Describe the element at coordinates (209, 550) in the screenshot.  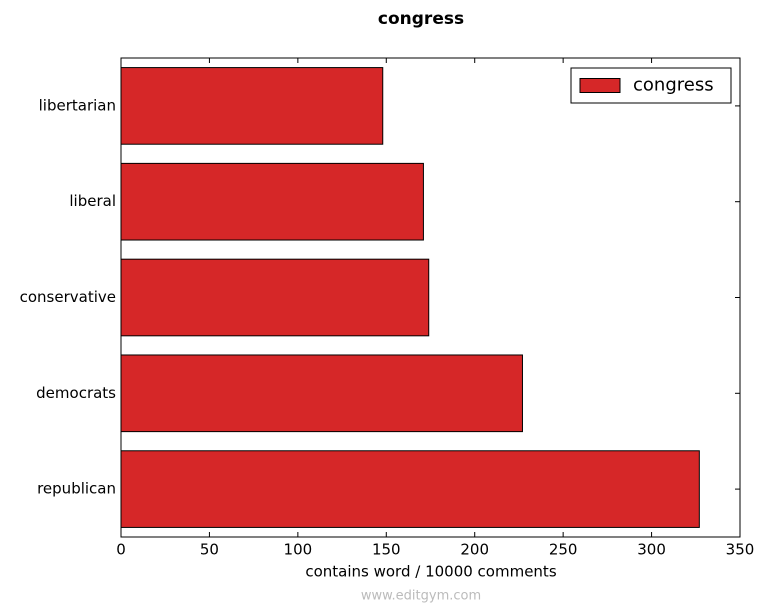
I see `x-tick-label: 50` at that location.